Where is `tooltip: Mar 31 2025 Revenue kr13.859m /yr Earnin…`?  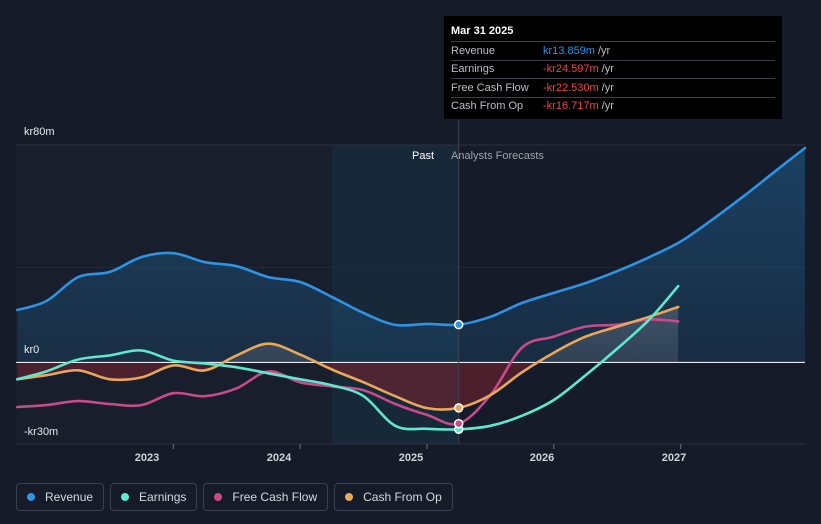 tooltip: Mar 31 2025 Revenue kr13.859m /yr Earnin… is located at coordinates (613, 67).